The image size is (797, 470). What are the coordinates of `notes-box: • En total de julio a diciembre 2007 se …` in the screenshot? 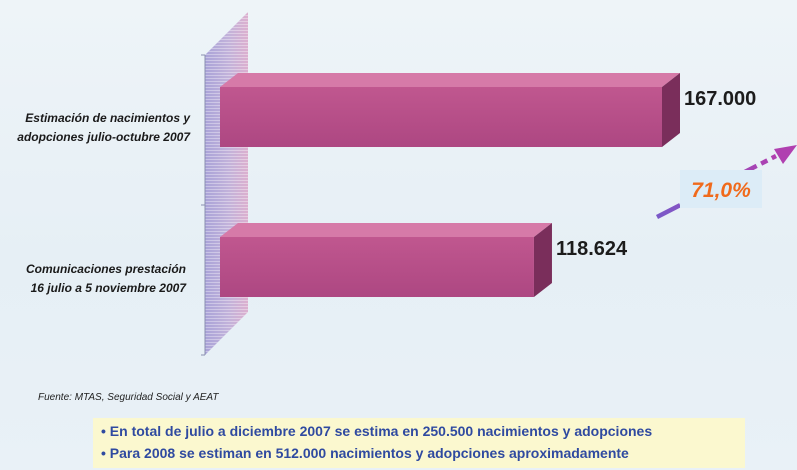 It's located at (419, 443).